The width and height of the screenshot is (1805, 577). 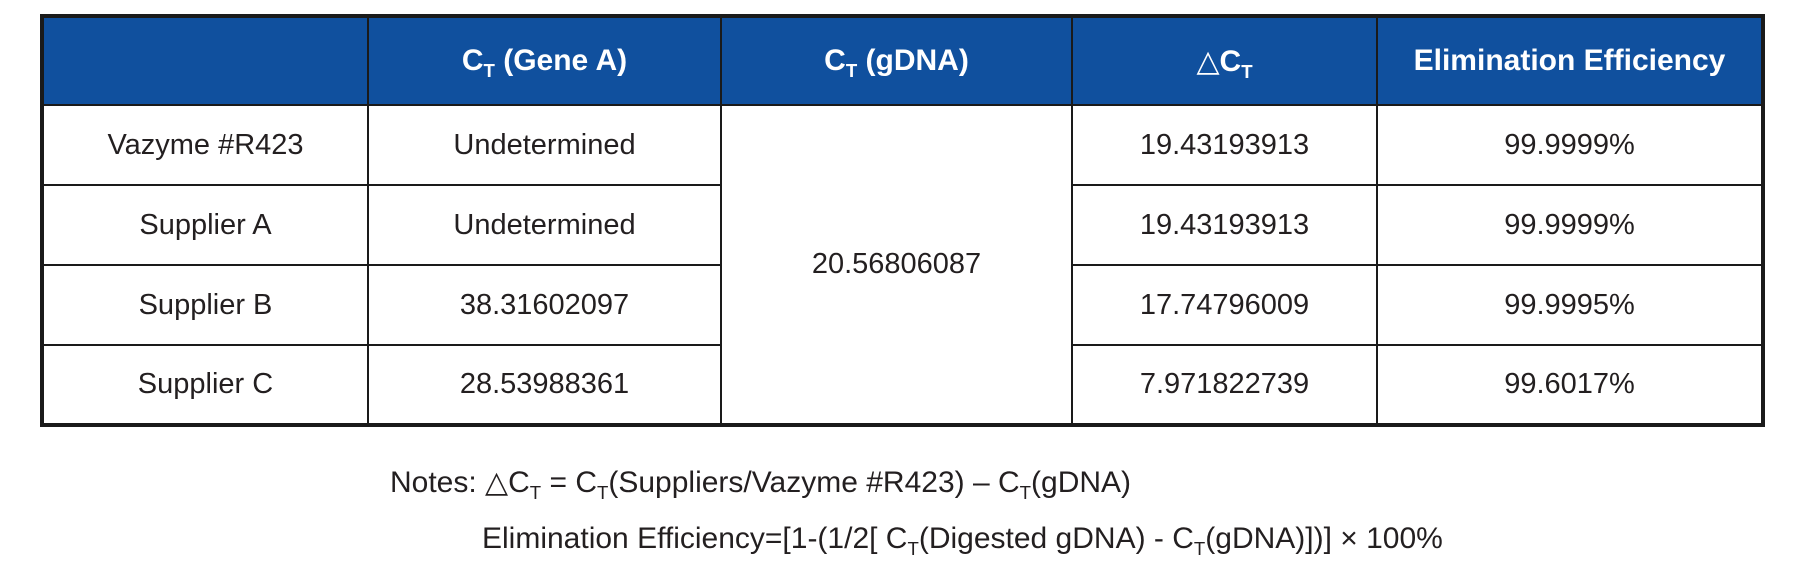 I want to click on ct-gene-a-value: 28.53988361, so click(x=544, y=385).